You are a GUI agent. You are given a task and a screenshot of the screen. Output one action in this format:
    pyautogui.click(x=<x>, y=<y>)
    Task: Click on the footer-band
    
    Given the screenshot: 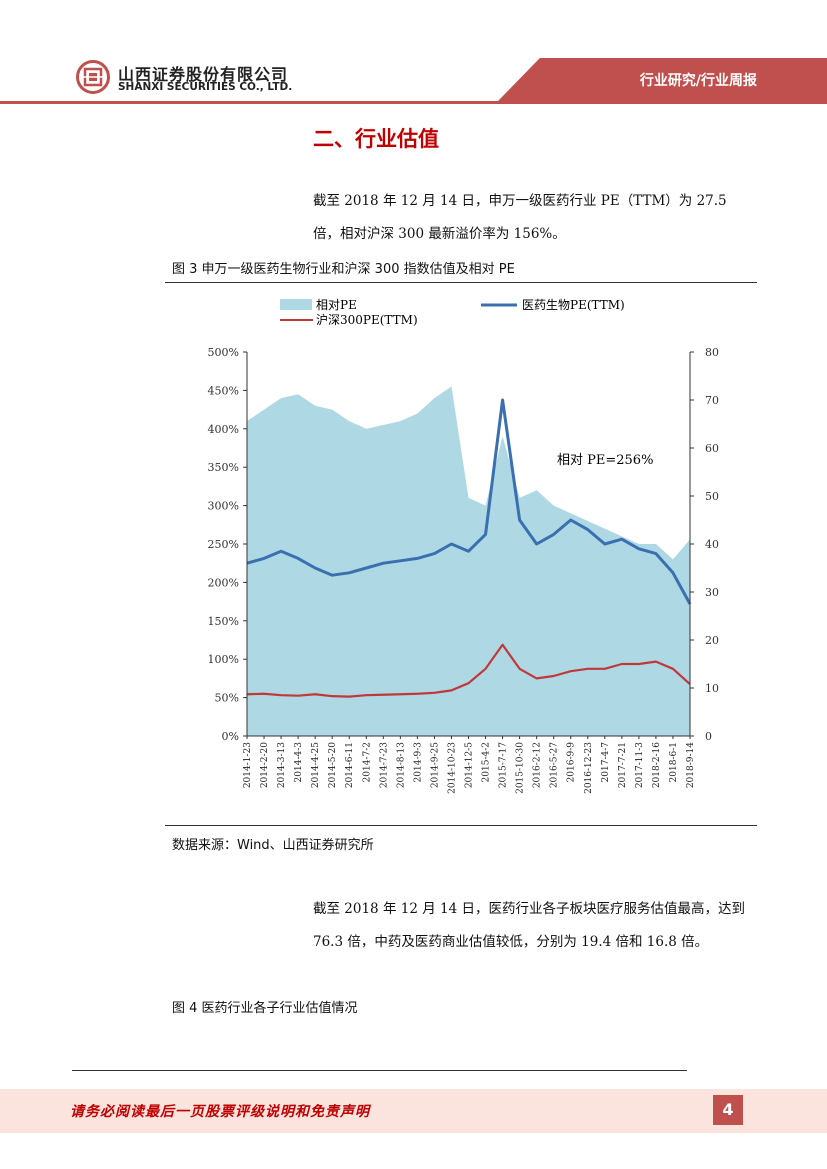 What is the action you would take?
    pyautogui.click(x=413, y=1111)
    